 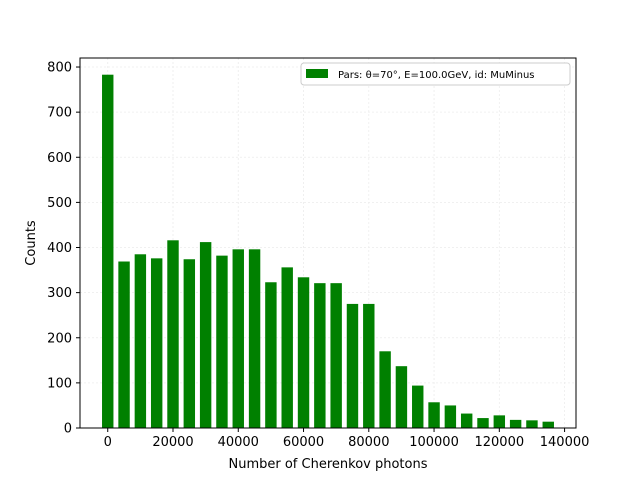 What do you see at coordinates (59, 338) in the screenshot?
I see `y-tick-label: 200` at bounding box center [59, 338].